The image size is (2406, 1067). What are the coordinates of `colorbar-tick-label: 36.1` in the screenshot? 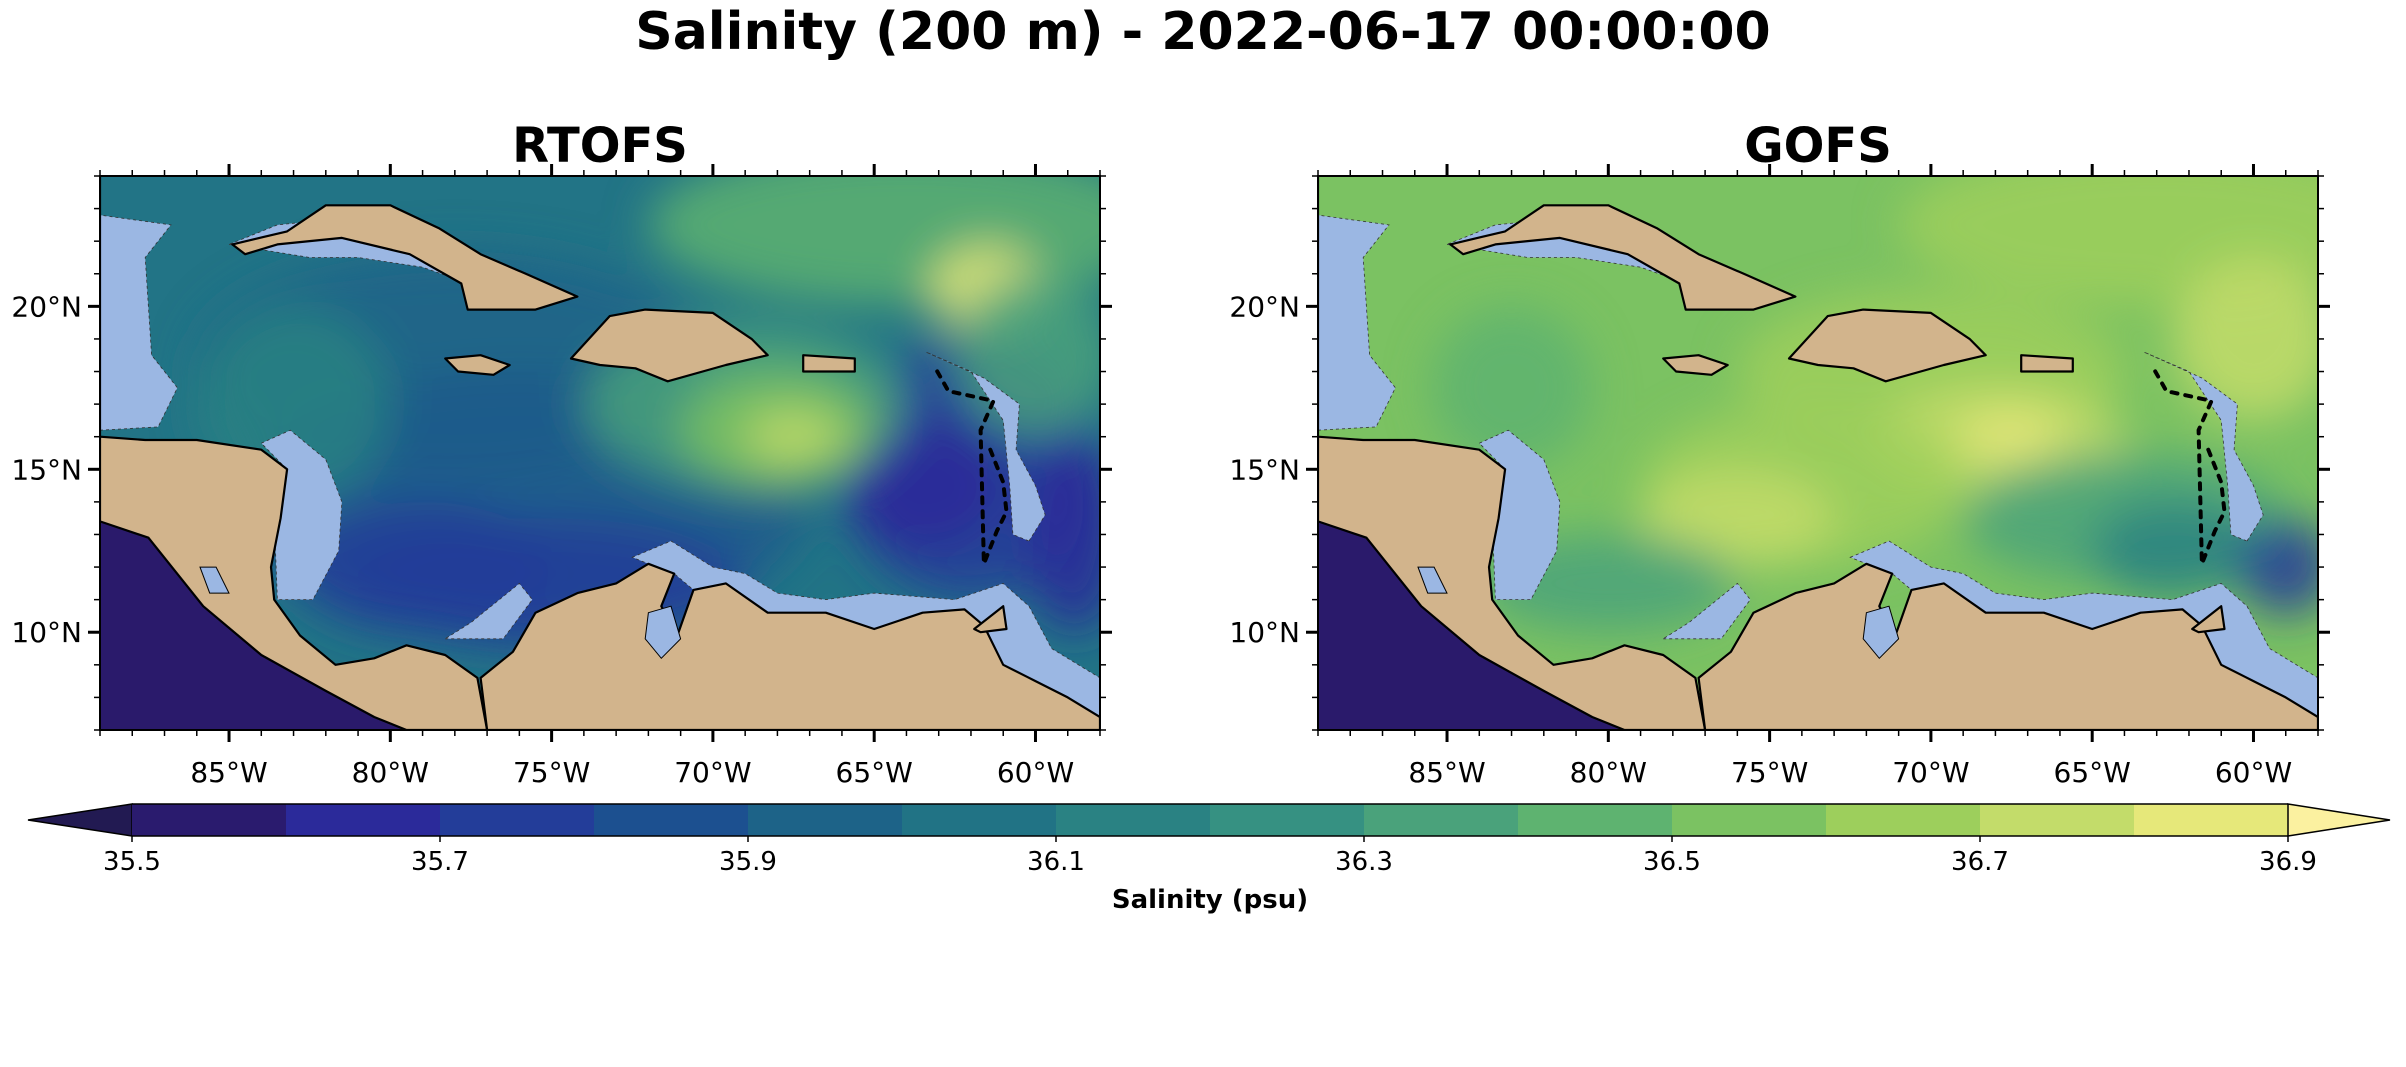 It's located at (1056, 862).